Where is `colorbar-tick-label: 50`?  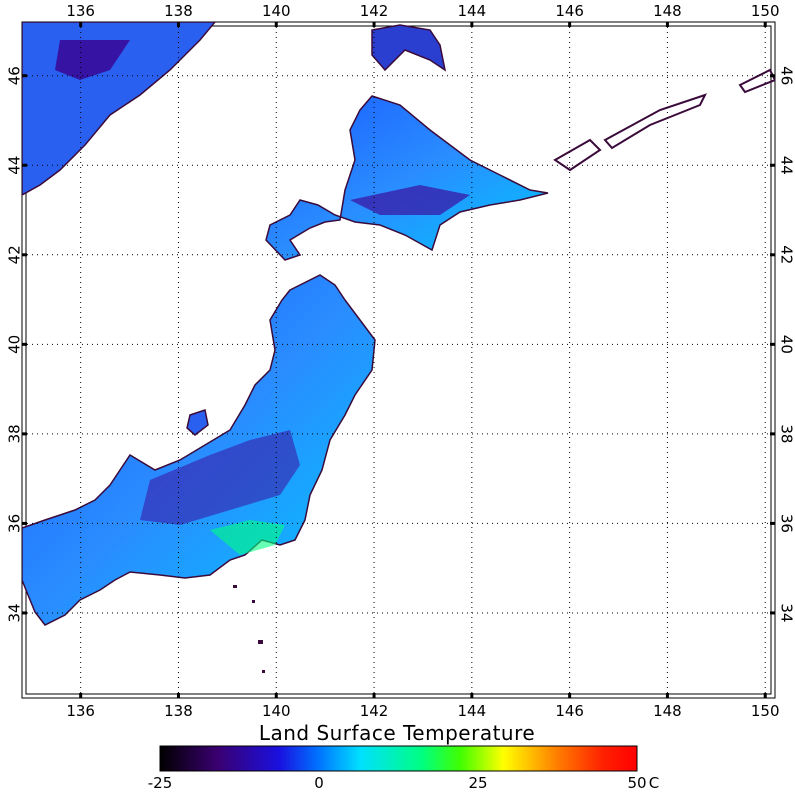 colorbar-tick-label: 50 is located at coordinates (636, 783).